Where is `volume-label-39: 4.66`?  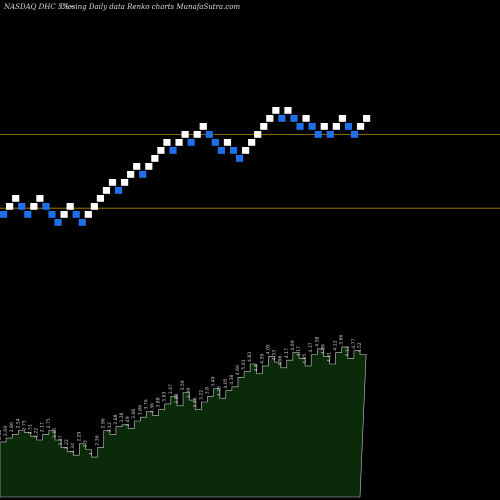
volume-label-39: 4.66 is located at coordinates (238, 370).